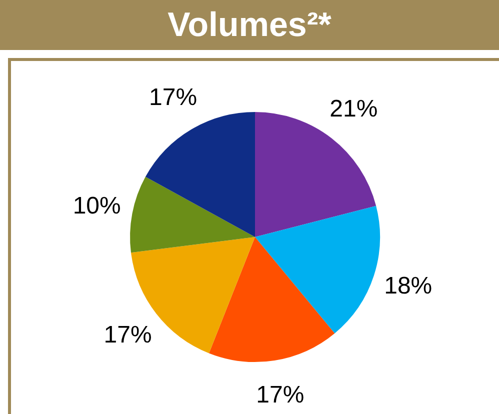 The width and height of the screenshot is (499, 414). I want to click on chart-title: Volumes²*, so click(249, 25).